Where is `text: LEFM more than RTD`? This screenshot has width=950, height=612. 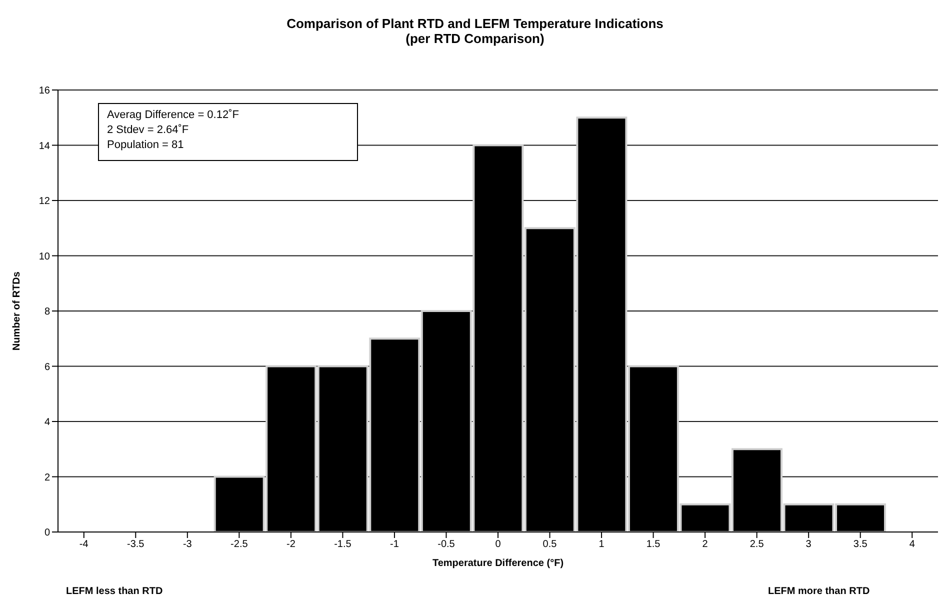
text: LEFM more than RTD is located at coordinates (819, 591).